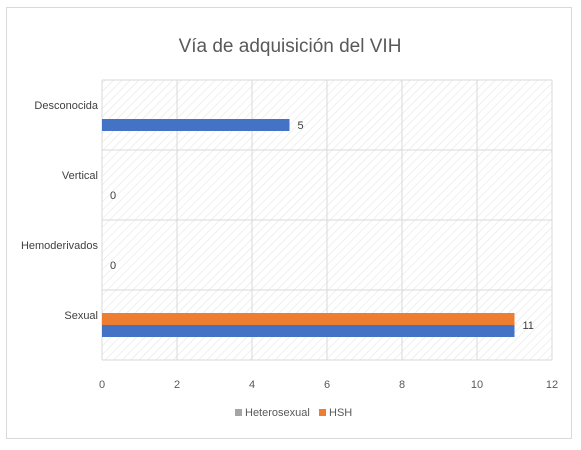 This screenshot has height=450, width=581. I want to click on x-tick-label: 12, so click(552, 385).